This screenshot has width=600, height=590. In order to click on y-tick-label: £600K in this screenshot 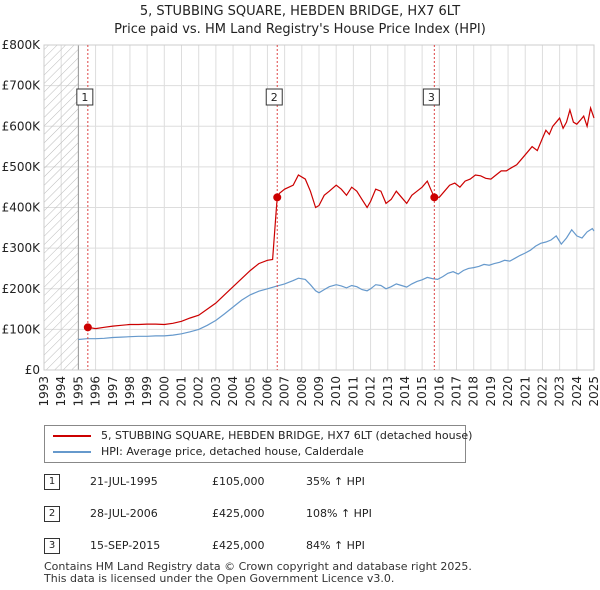, I will do `click(22, 126)`.